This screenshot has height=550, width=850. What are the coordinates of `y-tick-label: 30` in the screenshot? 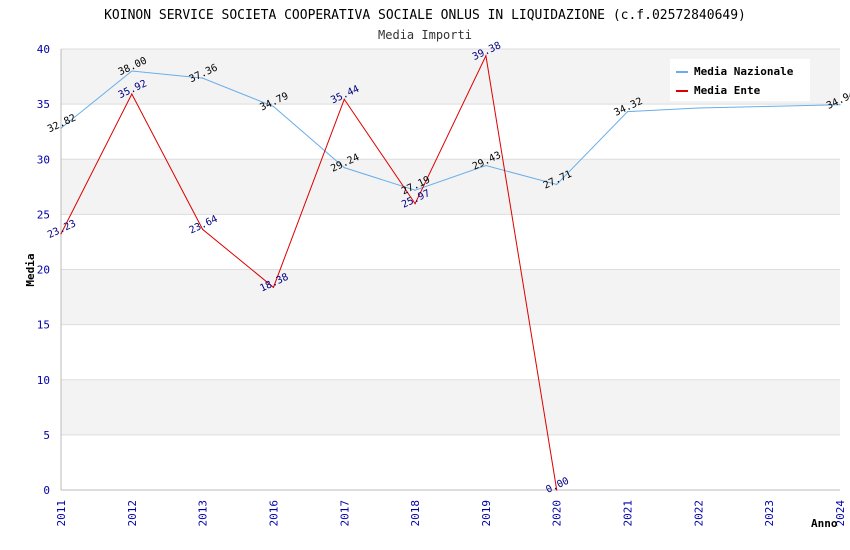 It's located at (43, 159).